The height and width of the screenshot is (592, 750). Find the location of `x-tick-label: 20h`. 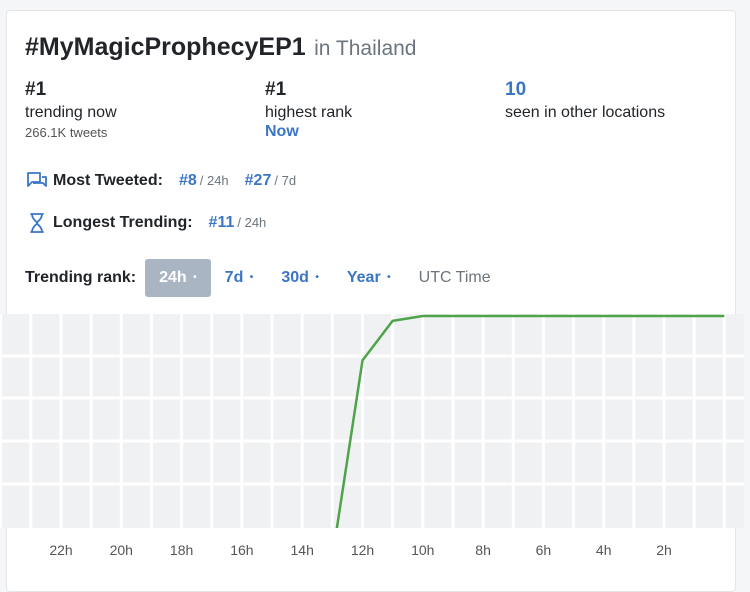

x-tick-label: 20h is located at coordinates (121, 550).